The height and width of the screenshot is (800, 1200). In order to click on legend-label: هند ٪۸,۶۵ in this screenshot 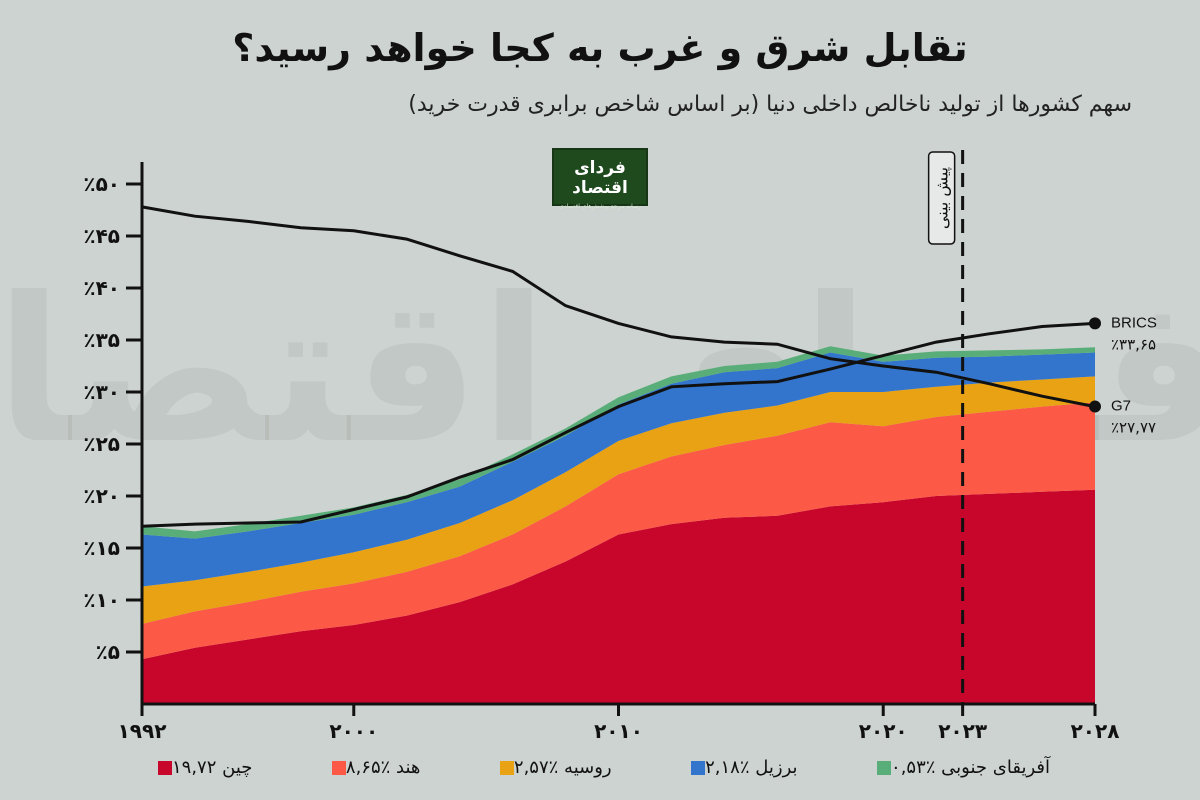, I will do `click(383, 767)`.